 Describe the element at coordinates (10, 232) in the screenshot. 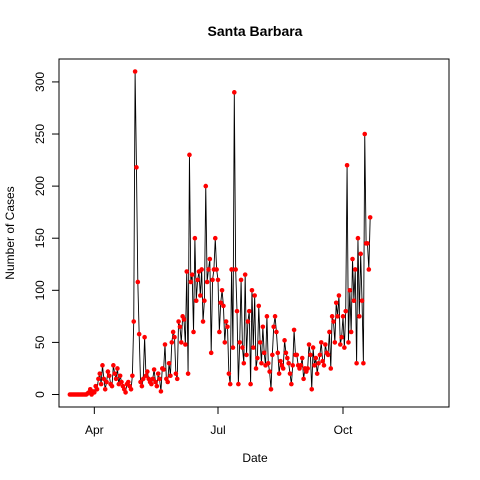

I see `y-axis-label: Number of Cases` at that location.